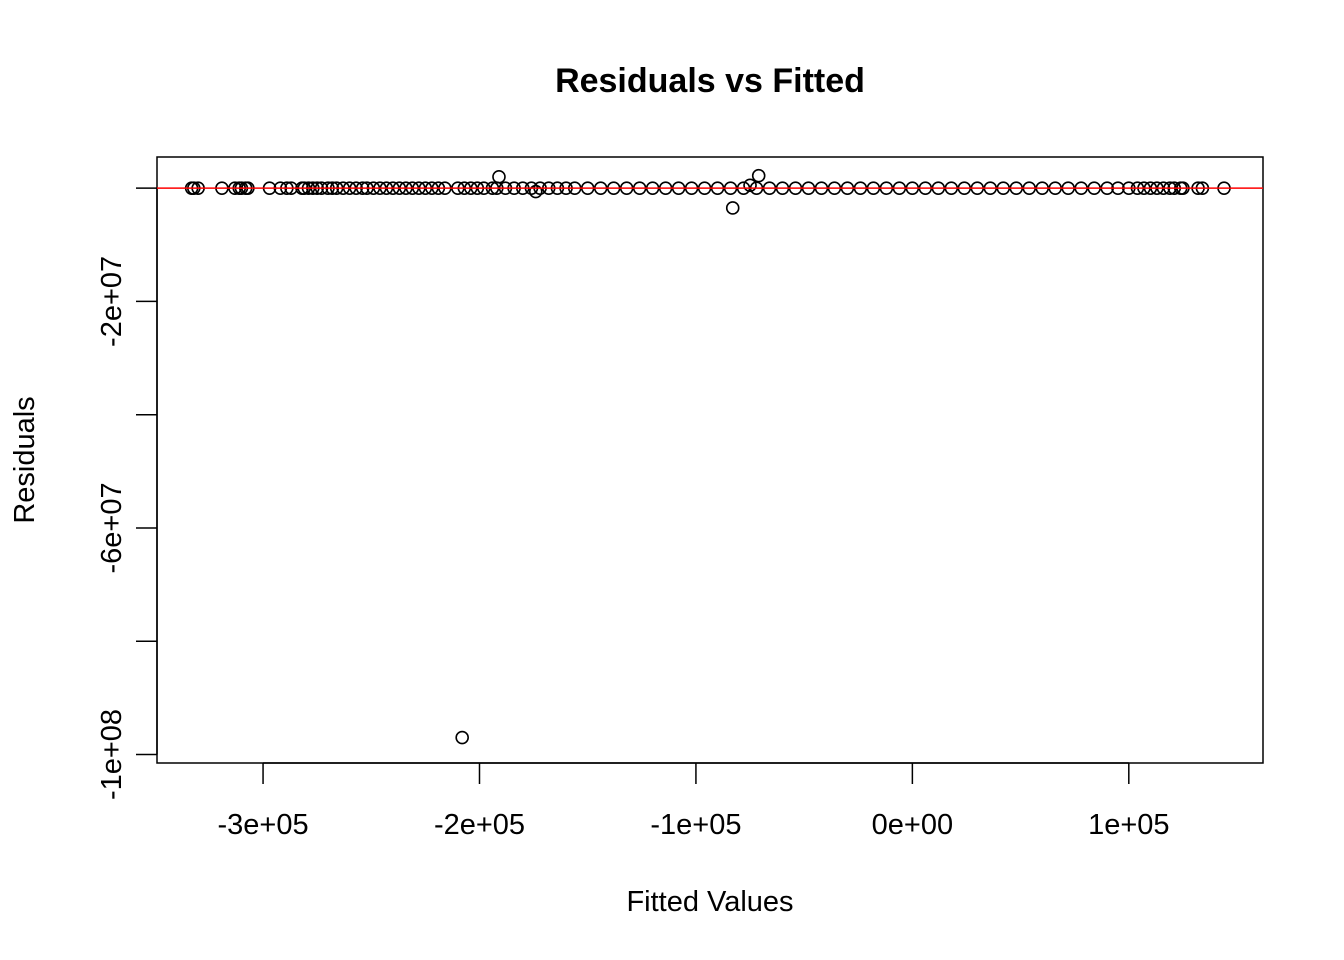 The image size is (1344, 960). Describe the element at coordinates (912, 825) in the screenshot. I see `x-tick-label: 0e+00` at that location.